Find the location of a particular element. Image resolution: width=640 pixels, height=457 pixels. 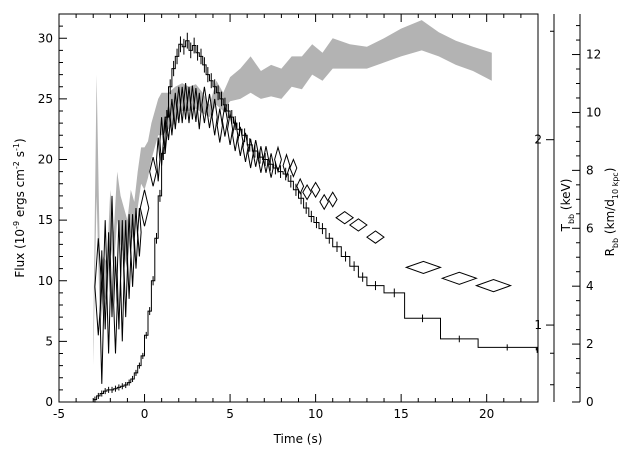

y-tick-label: 30 is located at coordinates (45, 38).